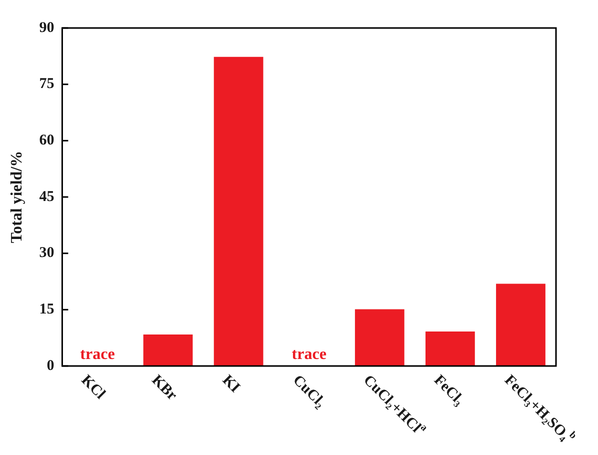 The width and height of the screenshot is (598, 455). I want to click on y-tick-label: 90, so click(46, 28).